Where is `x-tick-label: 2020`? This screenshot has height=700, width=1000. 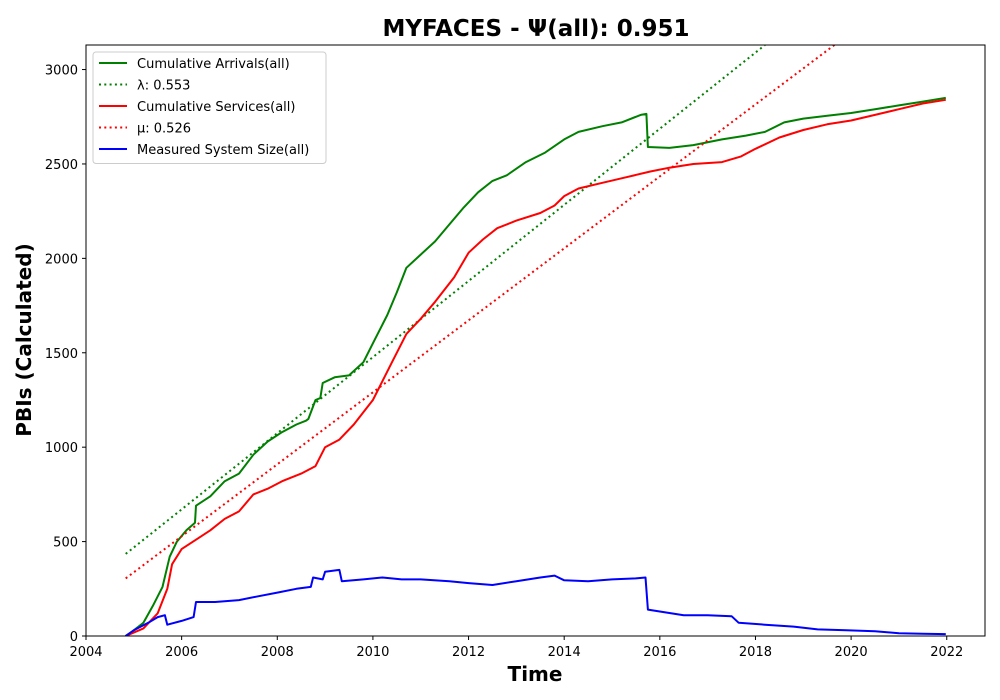
x-tick-label: 2020 is located at coordinates (851, 652).